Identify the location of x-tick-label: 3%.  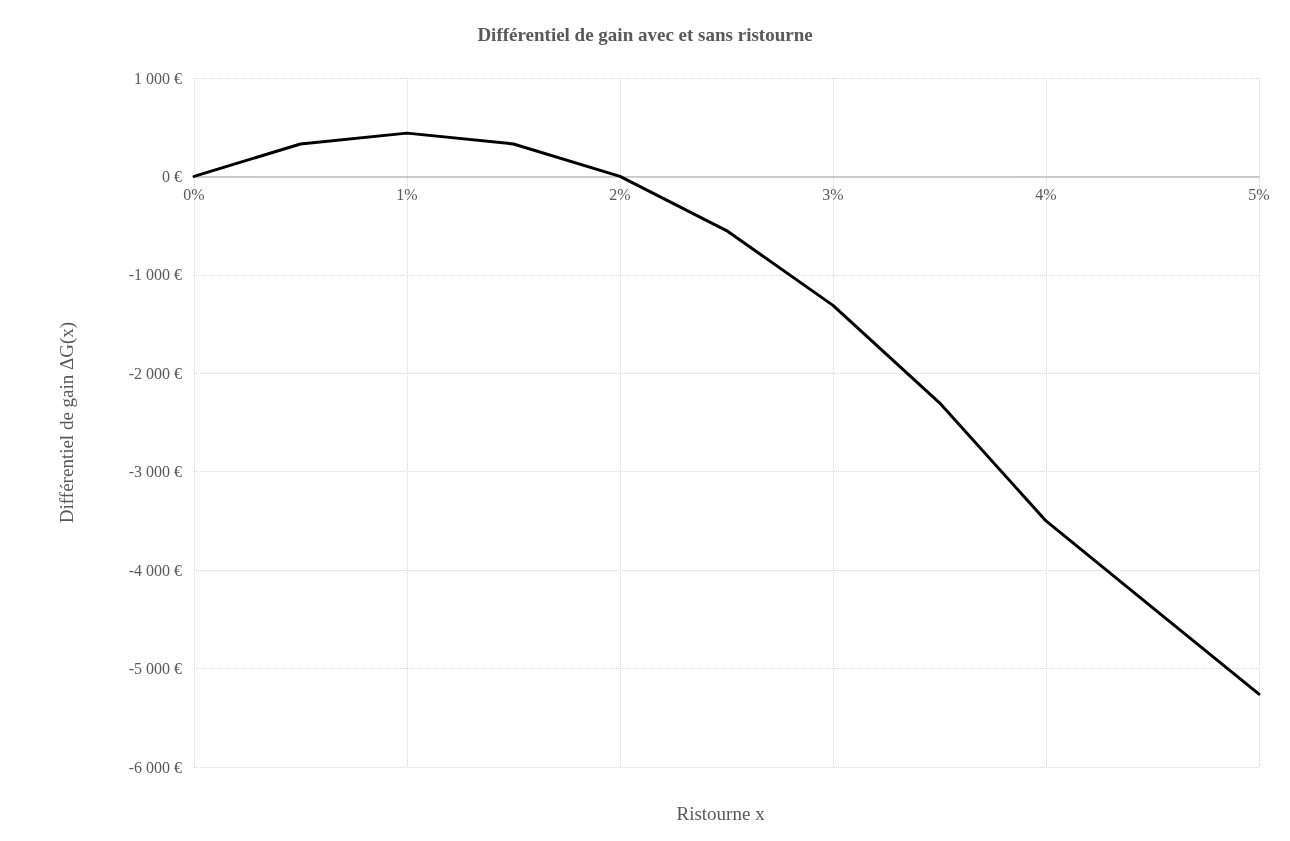
(833, 194).